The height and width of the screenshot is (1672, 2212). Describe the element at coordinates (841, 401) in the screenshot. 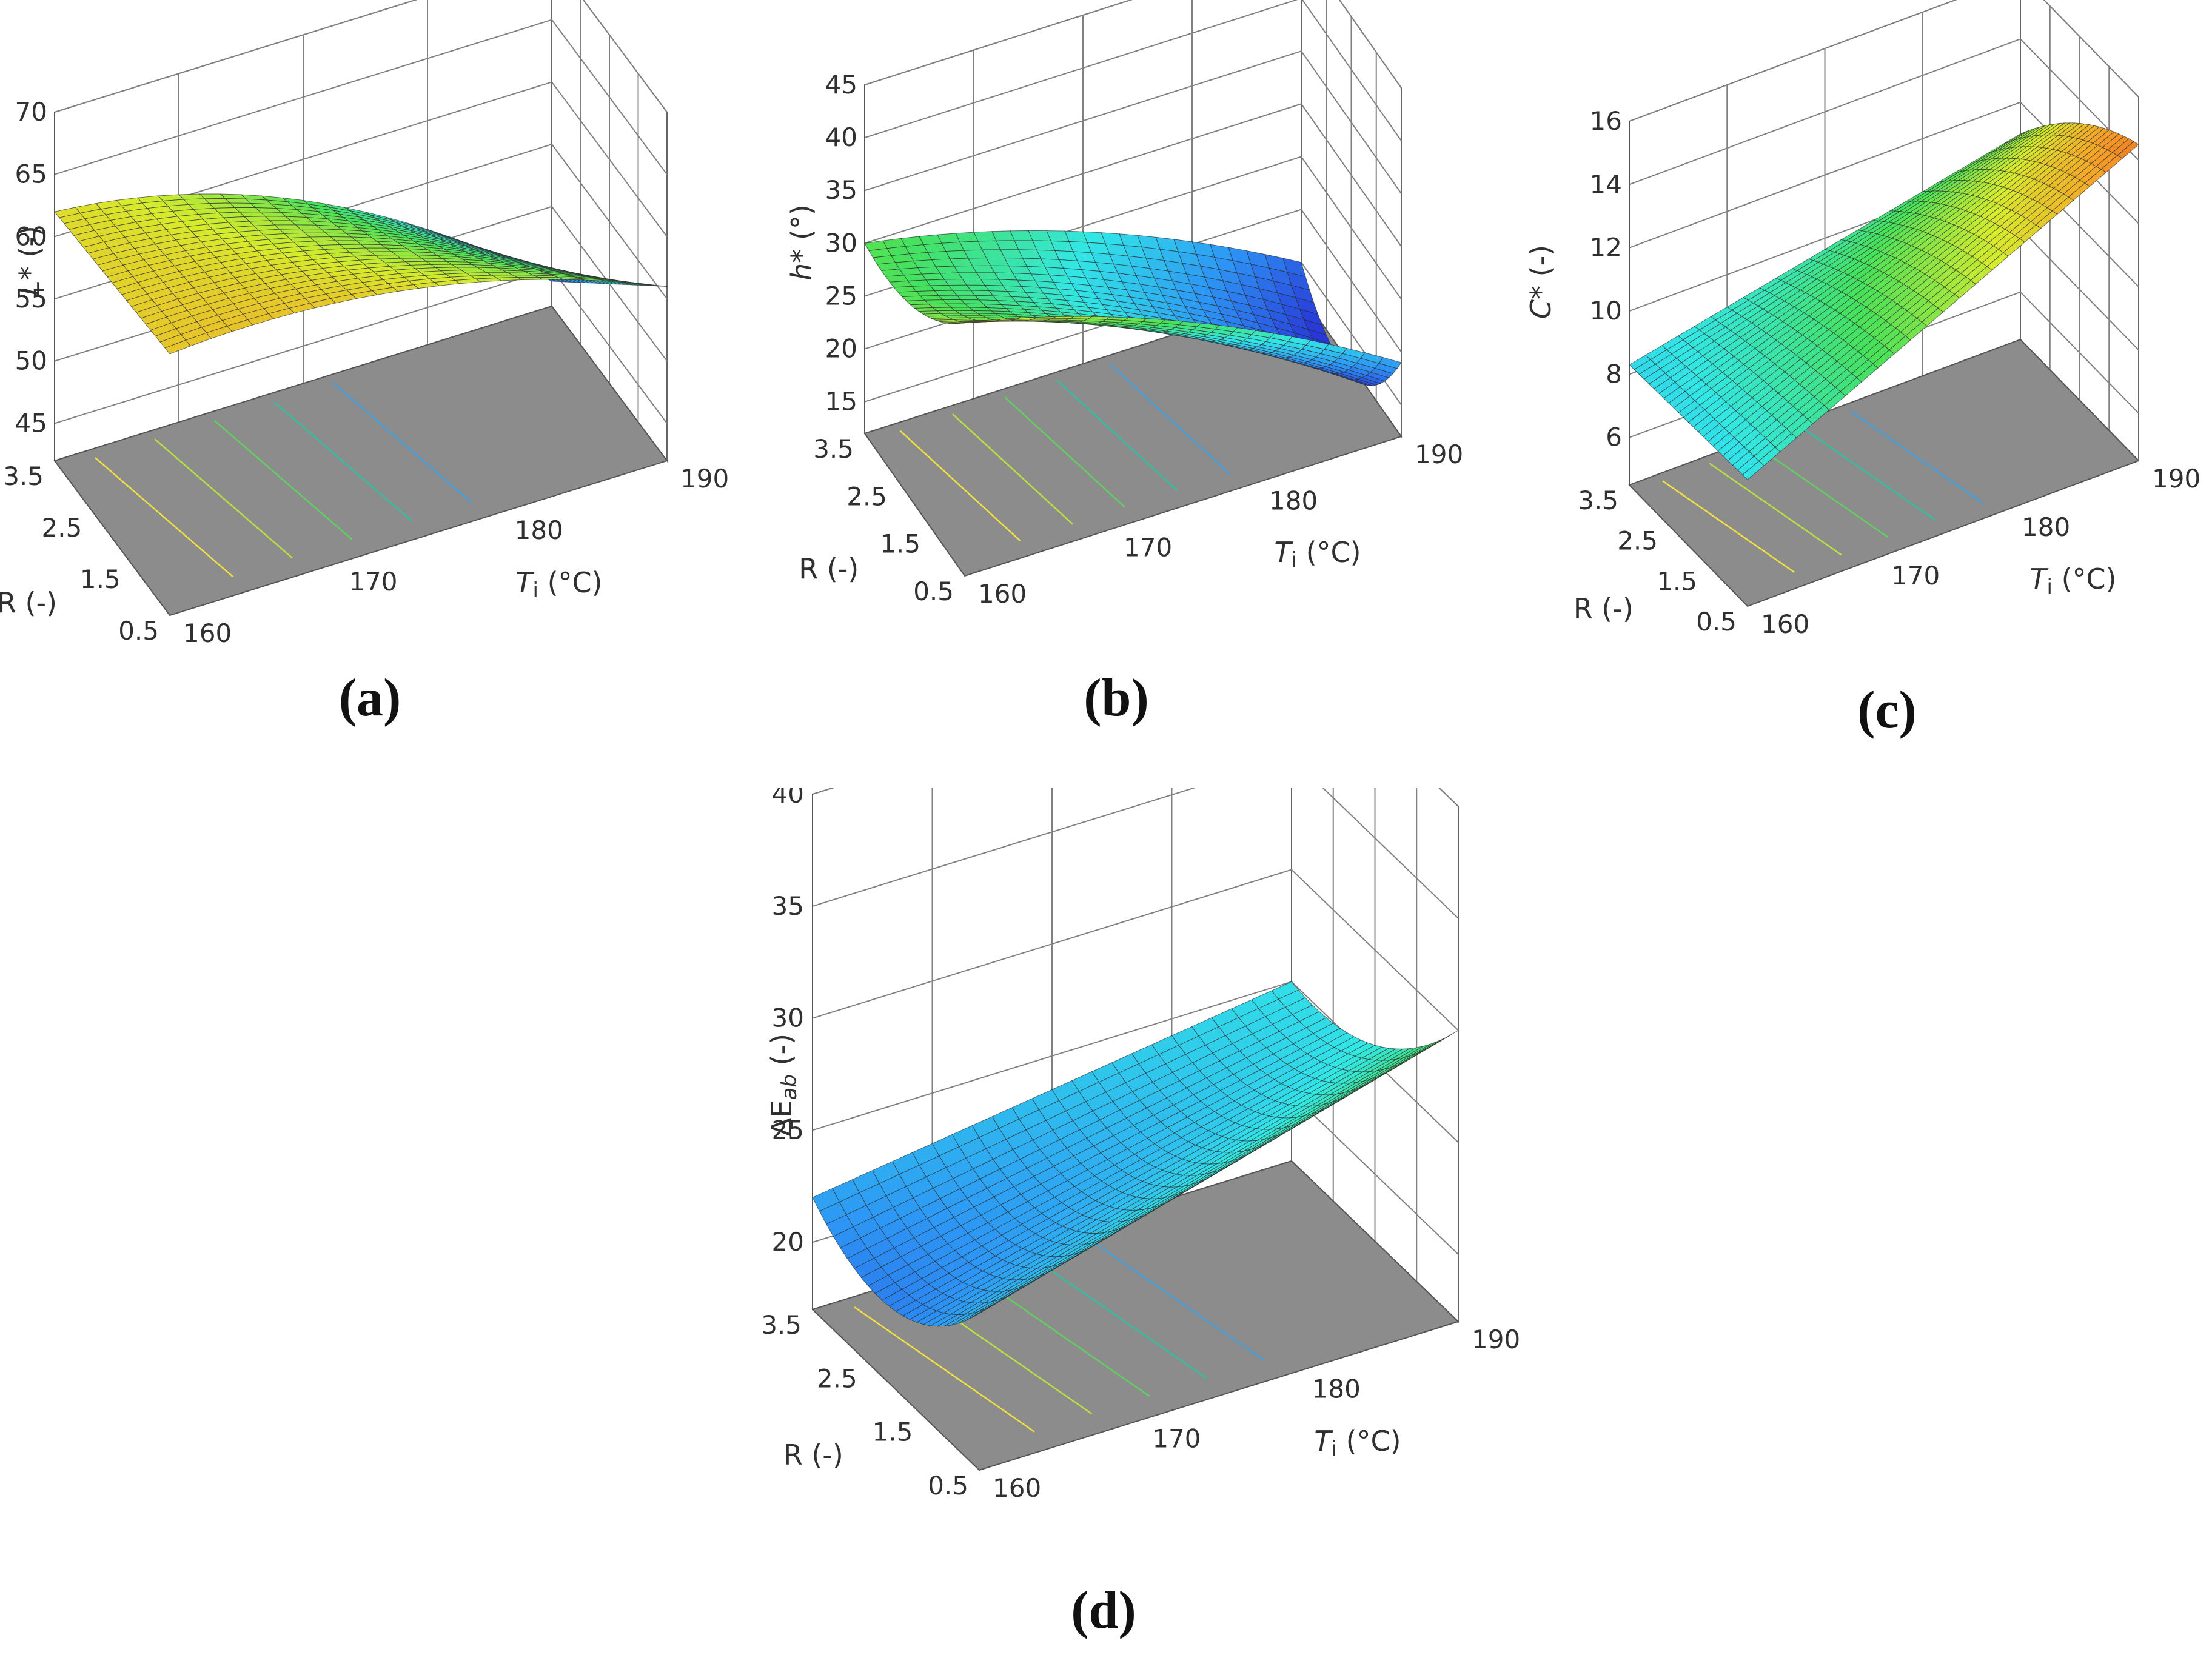

I see `z-tick-label: 15` at that location.